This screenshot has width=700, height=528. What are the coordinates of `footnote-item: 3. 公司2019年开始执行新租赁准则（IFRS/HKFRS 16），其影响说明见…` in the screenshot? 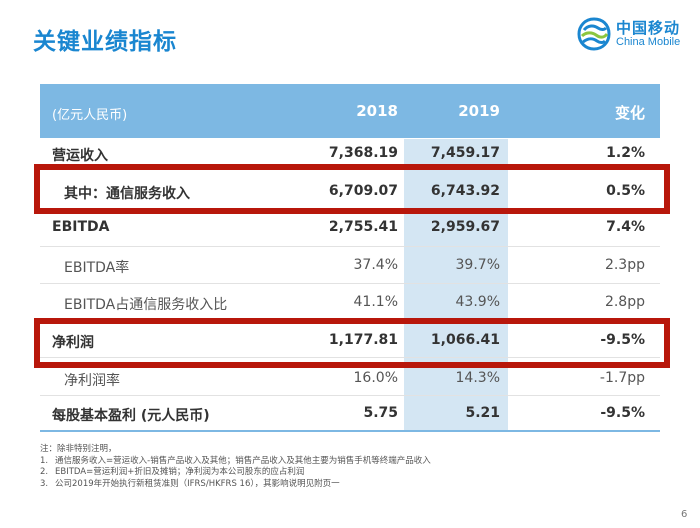 It's located at (235, 485).